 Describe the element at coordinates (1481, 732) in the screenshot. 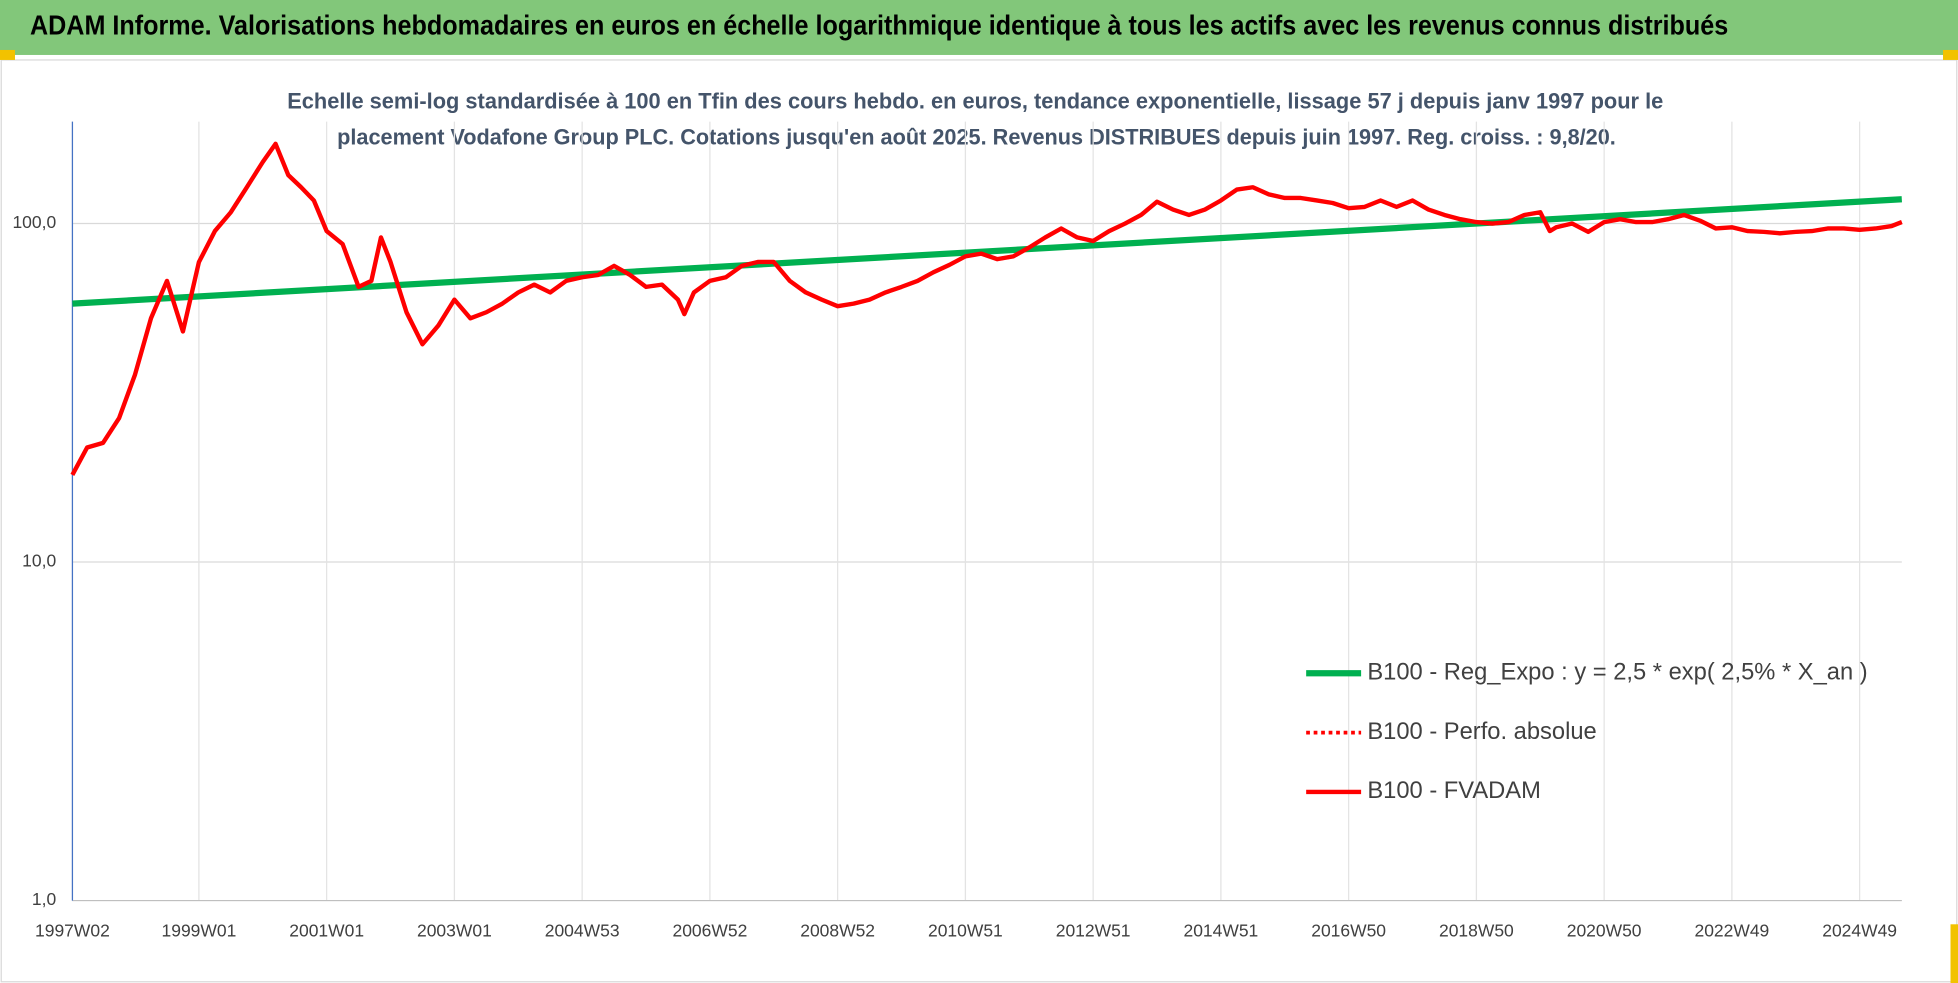

I see `legend-label: B100 - Perfo. absolue` at that location.